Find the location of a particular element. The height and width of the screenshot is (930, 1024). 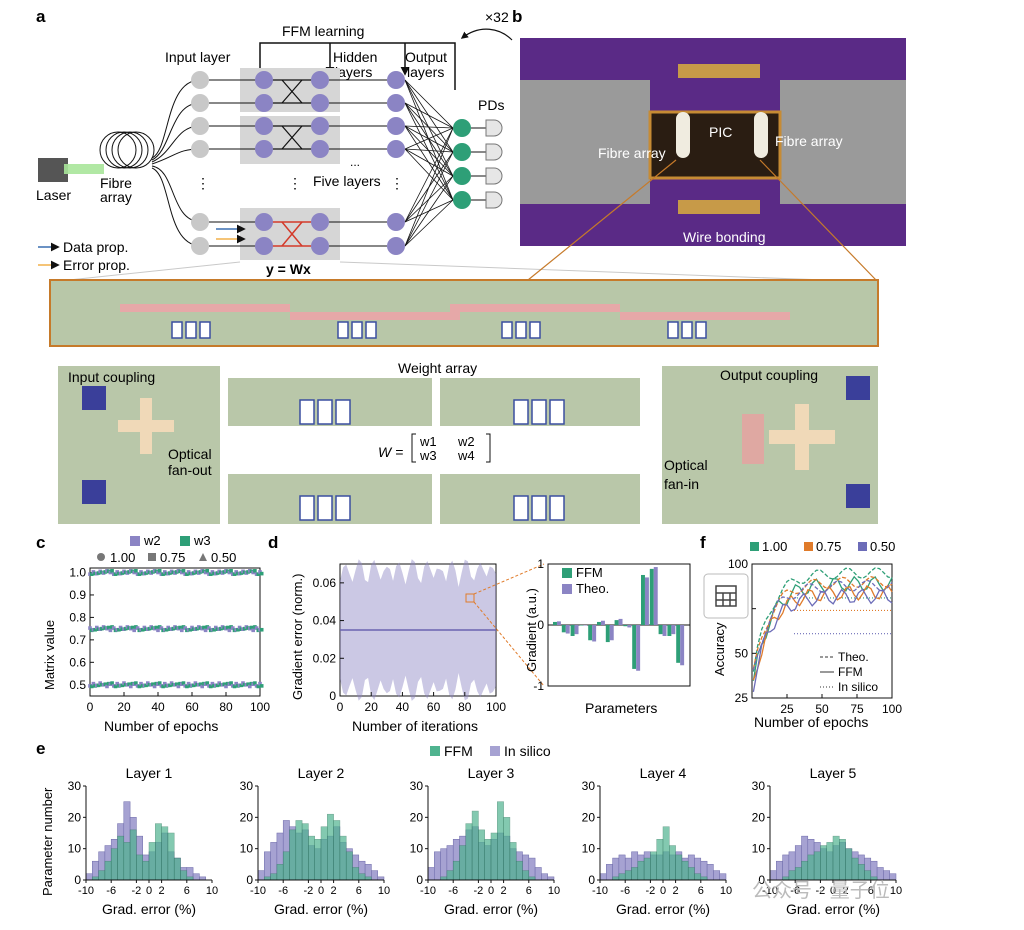

e-xtick-label: 2 is located at coordinates (846, 891).